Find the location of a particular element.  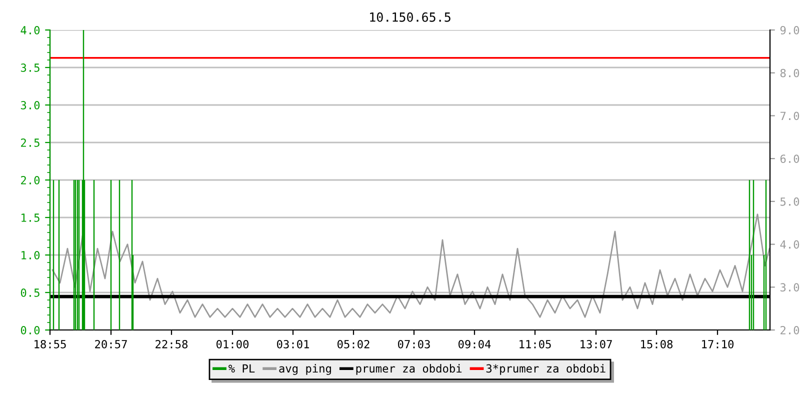

y2-tick-label: 4.0 is located at coordinates (790, 244).